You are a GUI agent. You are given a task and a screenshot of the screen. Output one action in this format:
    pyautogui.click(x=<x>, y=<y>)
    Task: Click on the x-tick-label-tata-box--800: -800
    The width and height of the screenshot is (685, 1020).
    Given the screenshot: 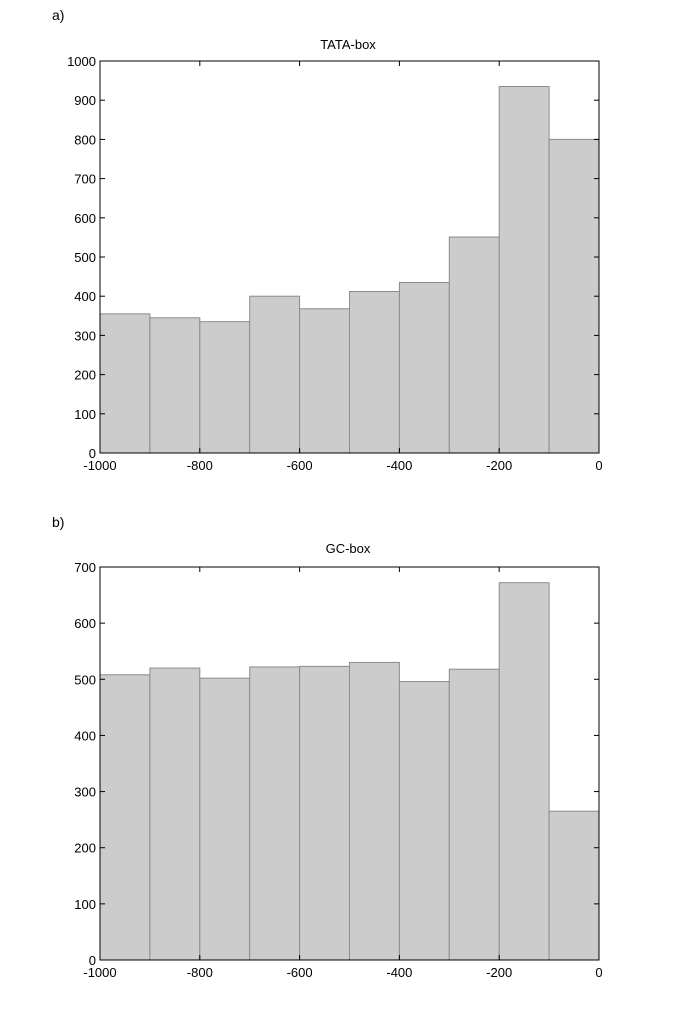 What is the action you would take?
    pyautogui.click(x=200, y=465)
    